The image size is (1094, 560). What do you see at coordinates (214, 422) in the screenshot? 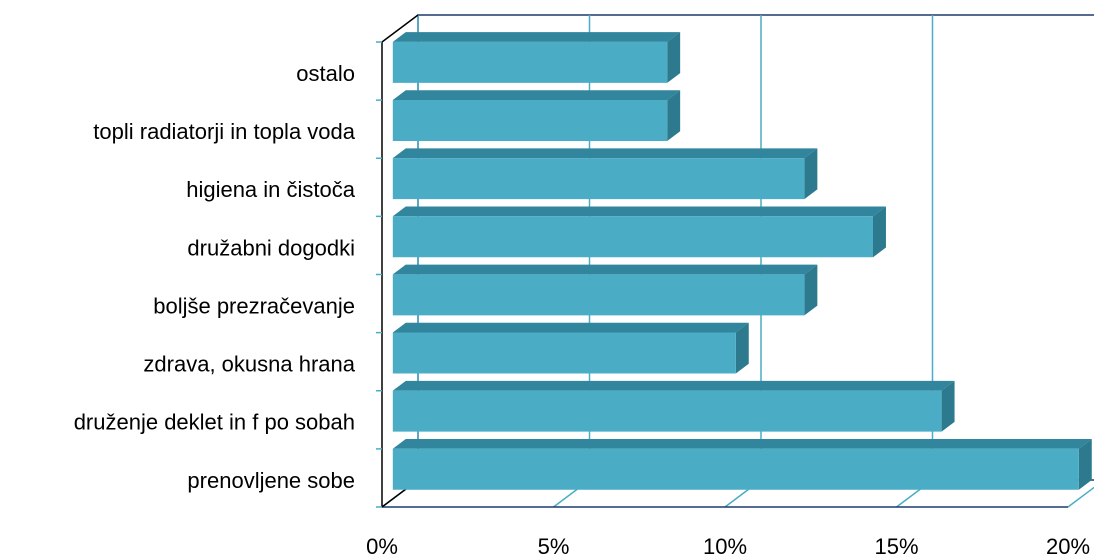
I see `y-tick-label: druženje deklet in f po sobah` at bounding box center [214, 422].